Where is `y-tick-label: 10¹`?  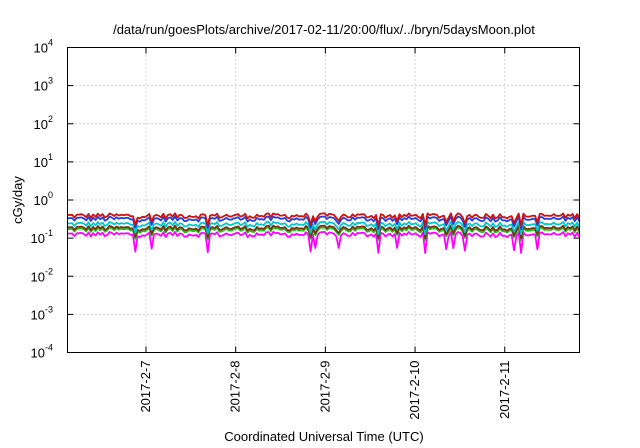 y-tick-label: 10¹ is located at coordinates (43, 161).